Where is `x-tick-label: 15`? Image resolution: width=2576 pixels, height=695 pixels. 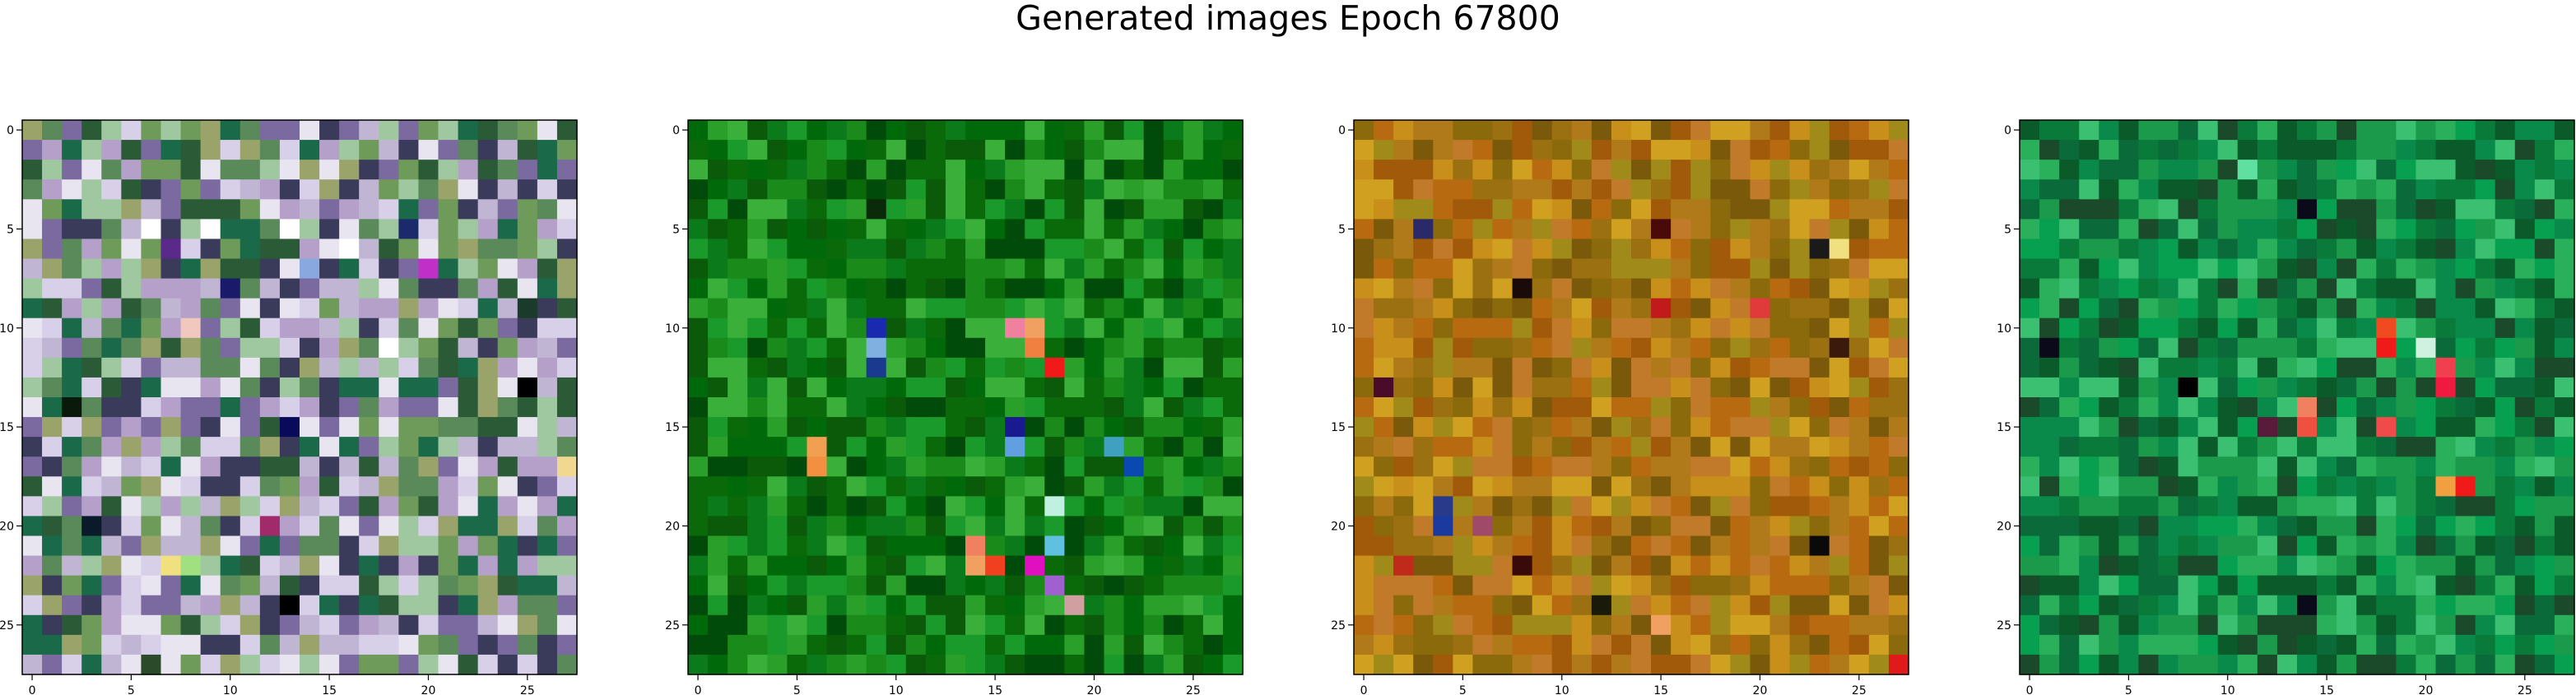 x-tick-label: 15 is located at coordinates (995, 689).